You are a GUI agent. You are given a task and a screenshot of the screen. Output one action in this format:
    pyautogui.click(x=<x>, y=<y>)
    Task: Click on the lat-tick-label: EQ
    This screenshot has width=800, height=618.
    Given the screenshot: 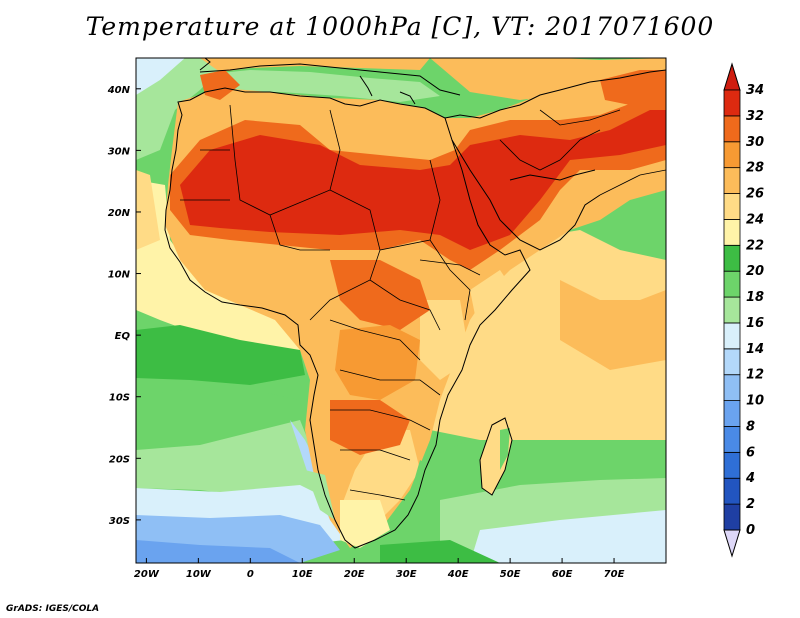 What is the action you would take?
    pyautogui.click(x=123, y=336)
    